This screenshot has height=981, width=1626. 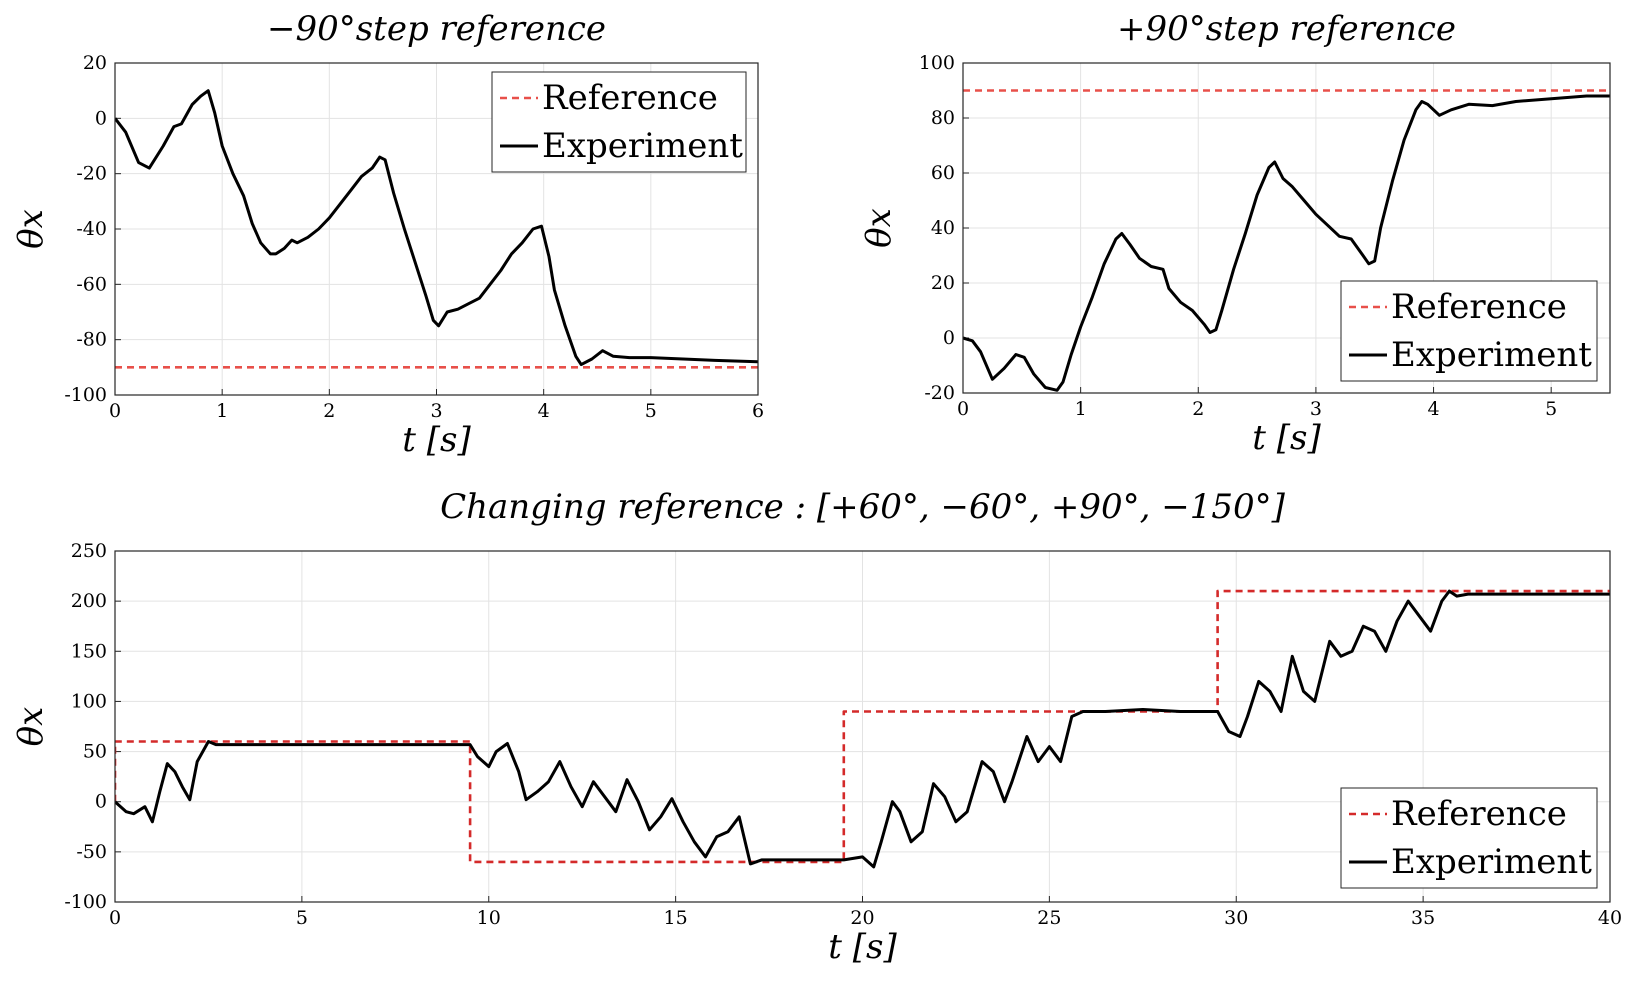 I want to click on step-plus-90-legend-label-experiment: Experiment, so click(x=1491, y=355).